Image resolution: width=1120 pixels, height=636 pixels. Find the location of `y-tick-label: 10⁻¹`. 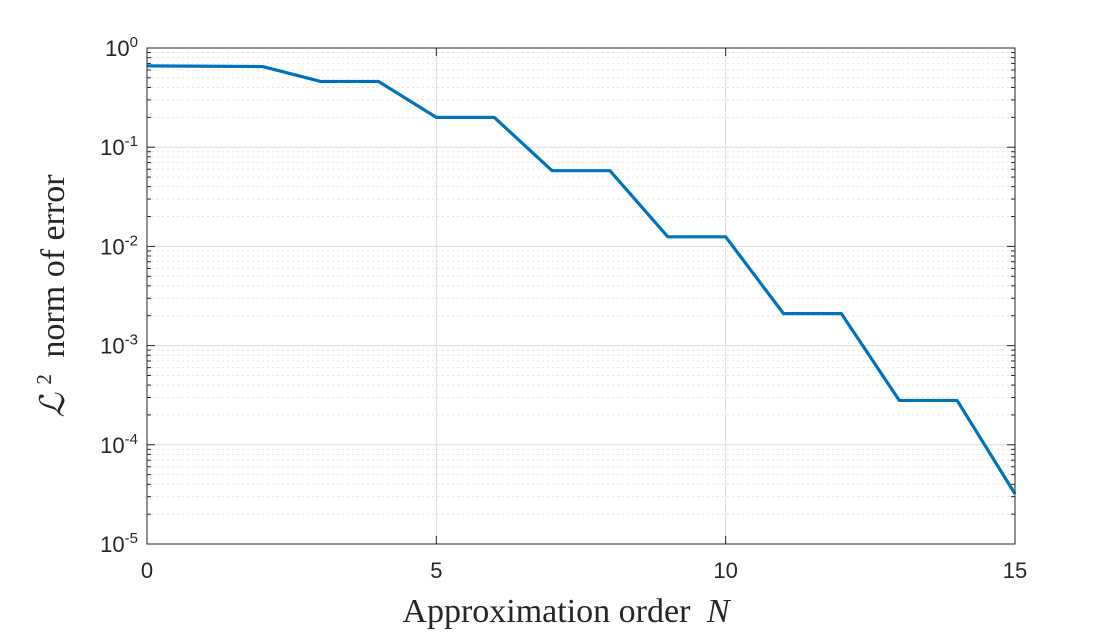

y-tick-label: 10⁻¹ is located at coordinates (119, 146).